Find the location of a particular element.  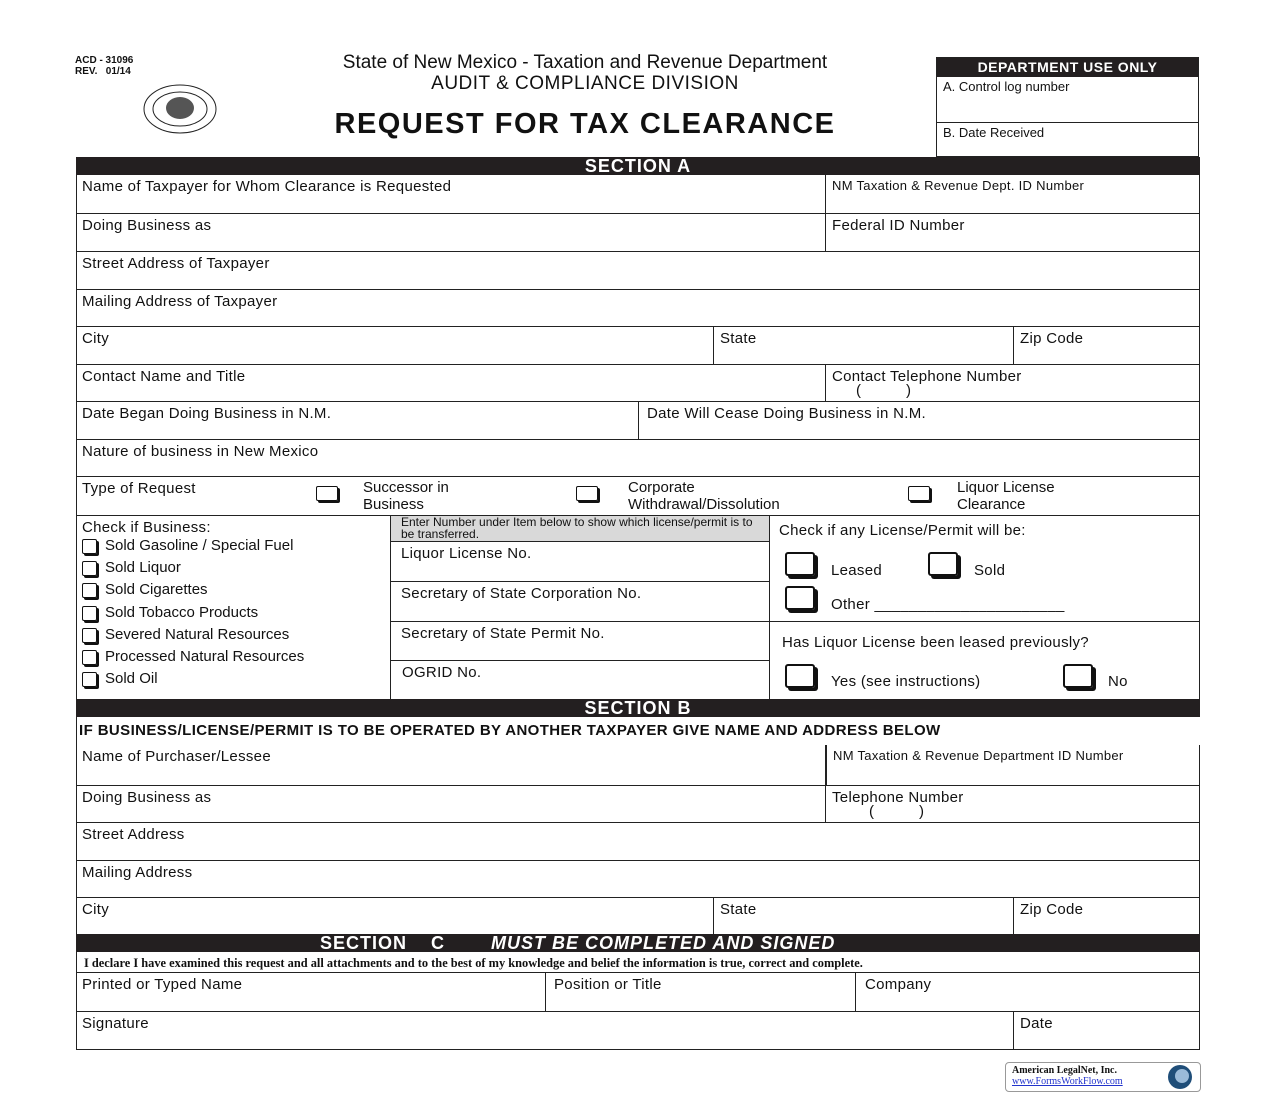

label: Date Began Doing Business in N.M. is located at coordinates (207, 413).